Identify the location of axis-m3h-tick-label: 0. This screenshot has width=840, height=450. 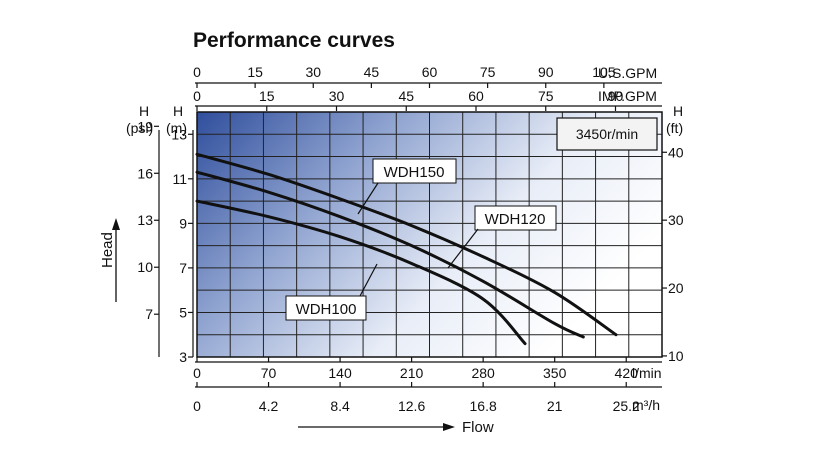
(197, 406).